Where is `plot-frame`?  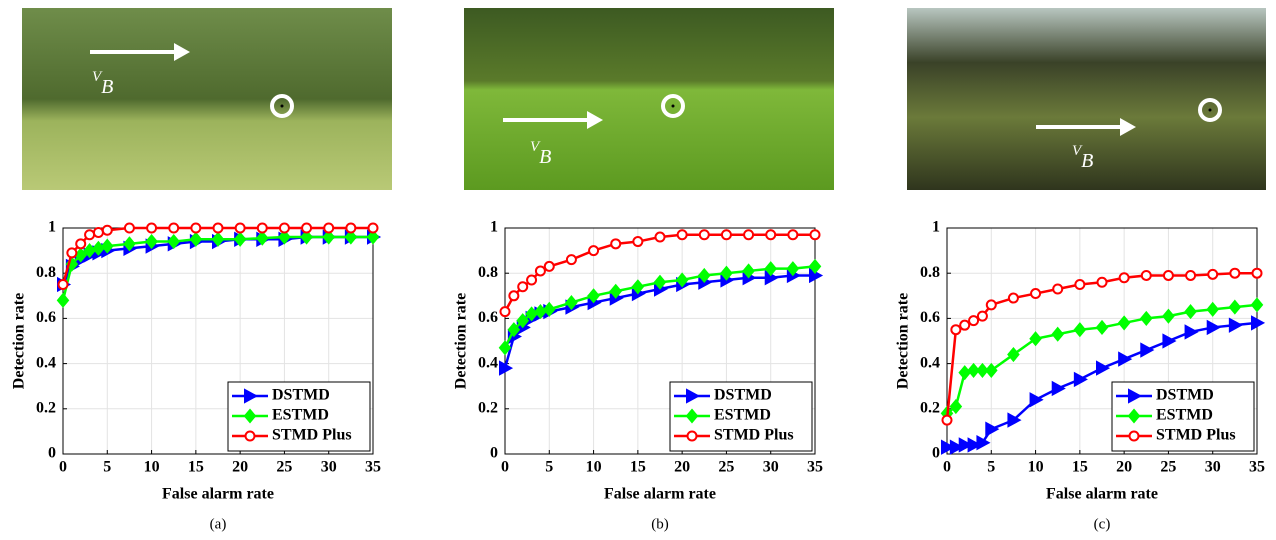
plot-frame is located at coordinates (1102, 341).